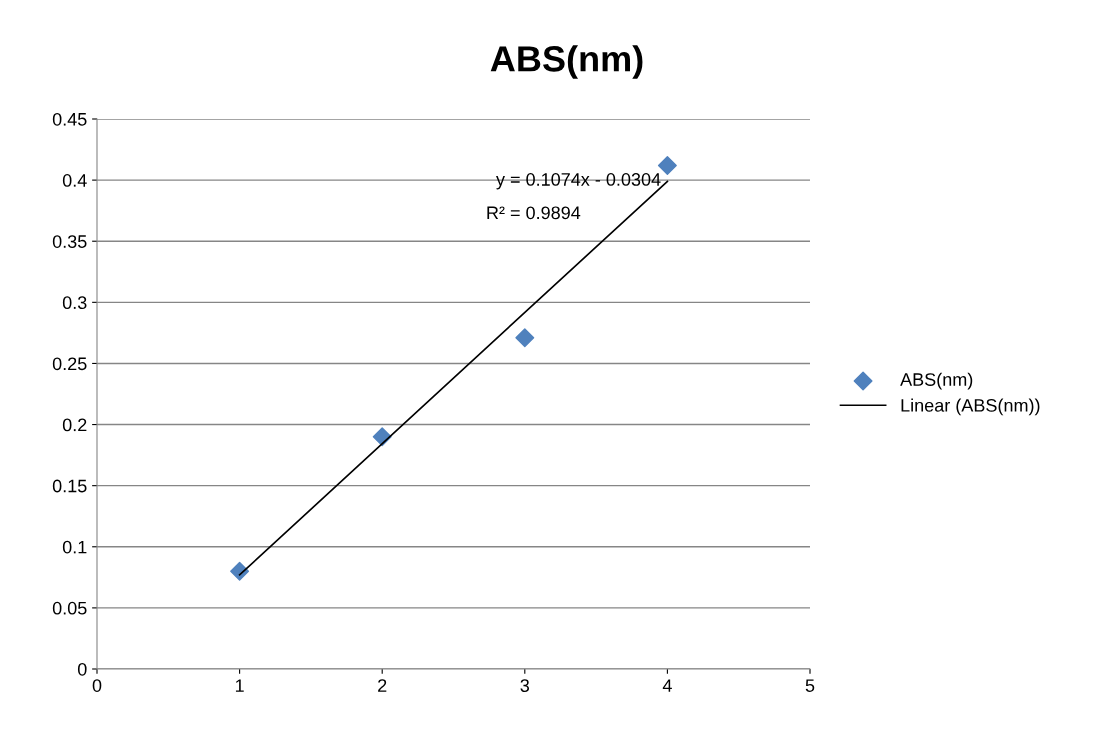  Describe the element at coordinates (97, 685) in the screenshot. I see `x-tick-label: 0` at that location.